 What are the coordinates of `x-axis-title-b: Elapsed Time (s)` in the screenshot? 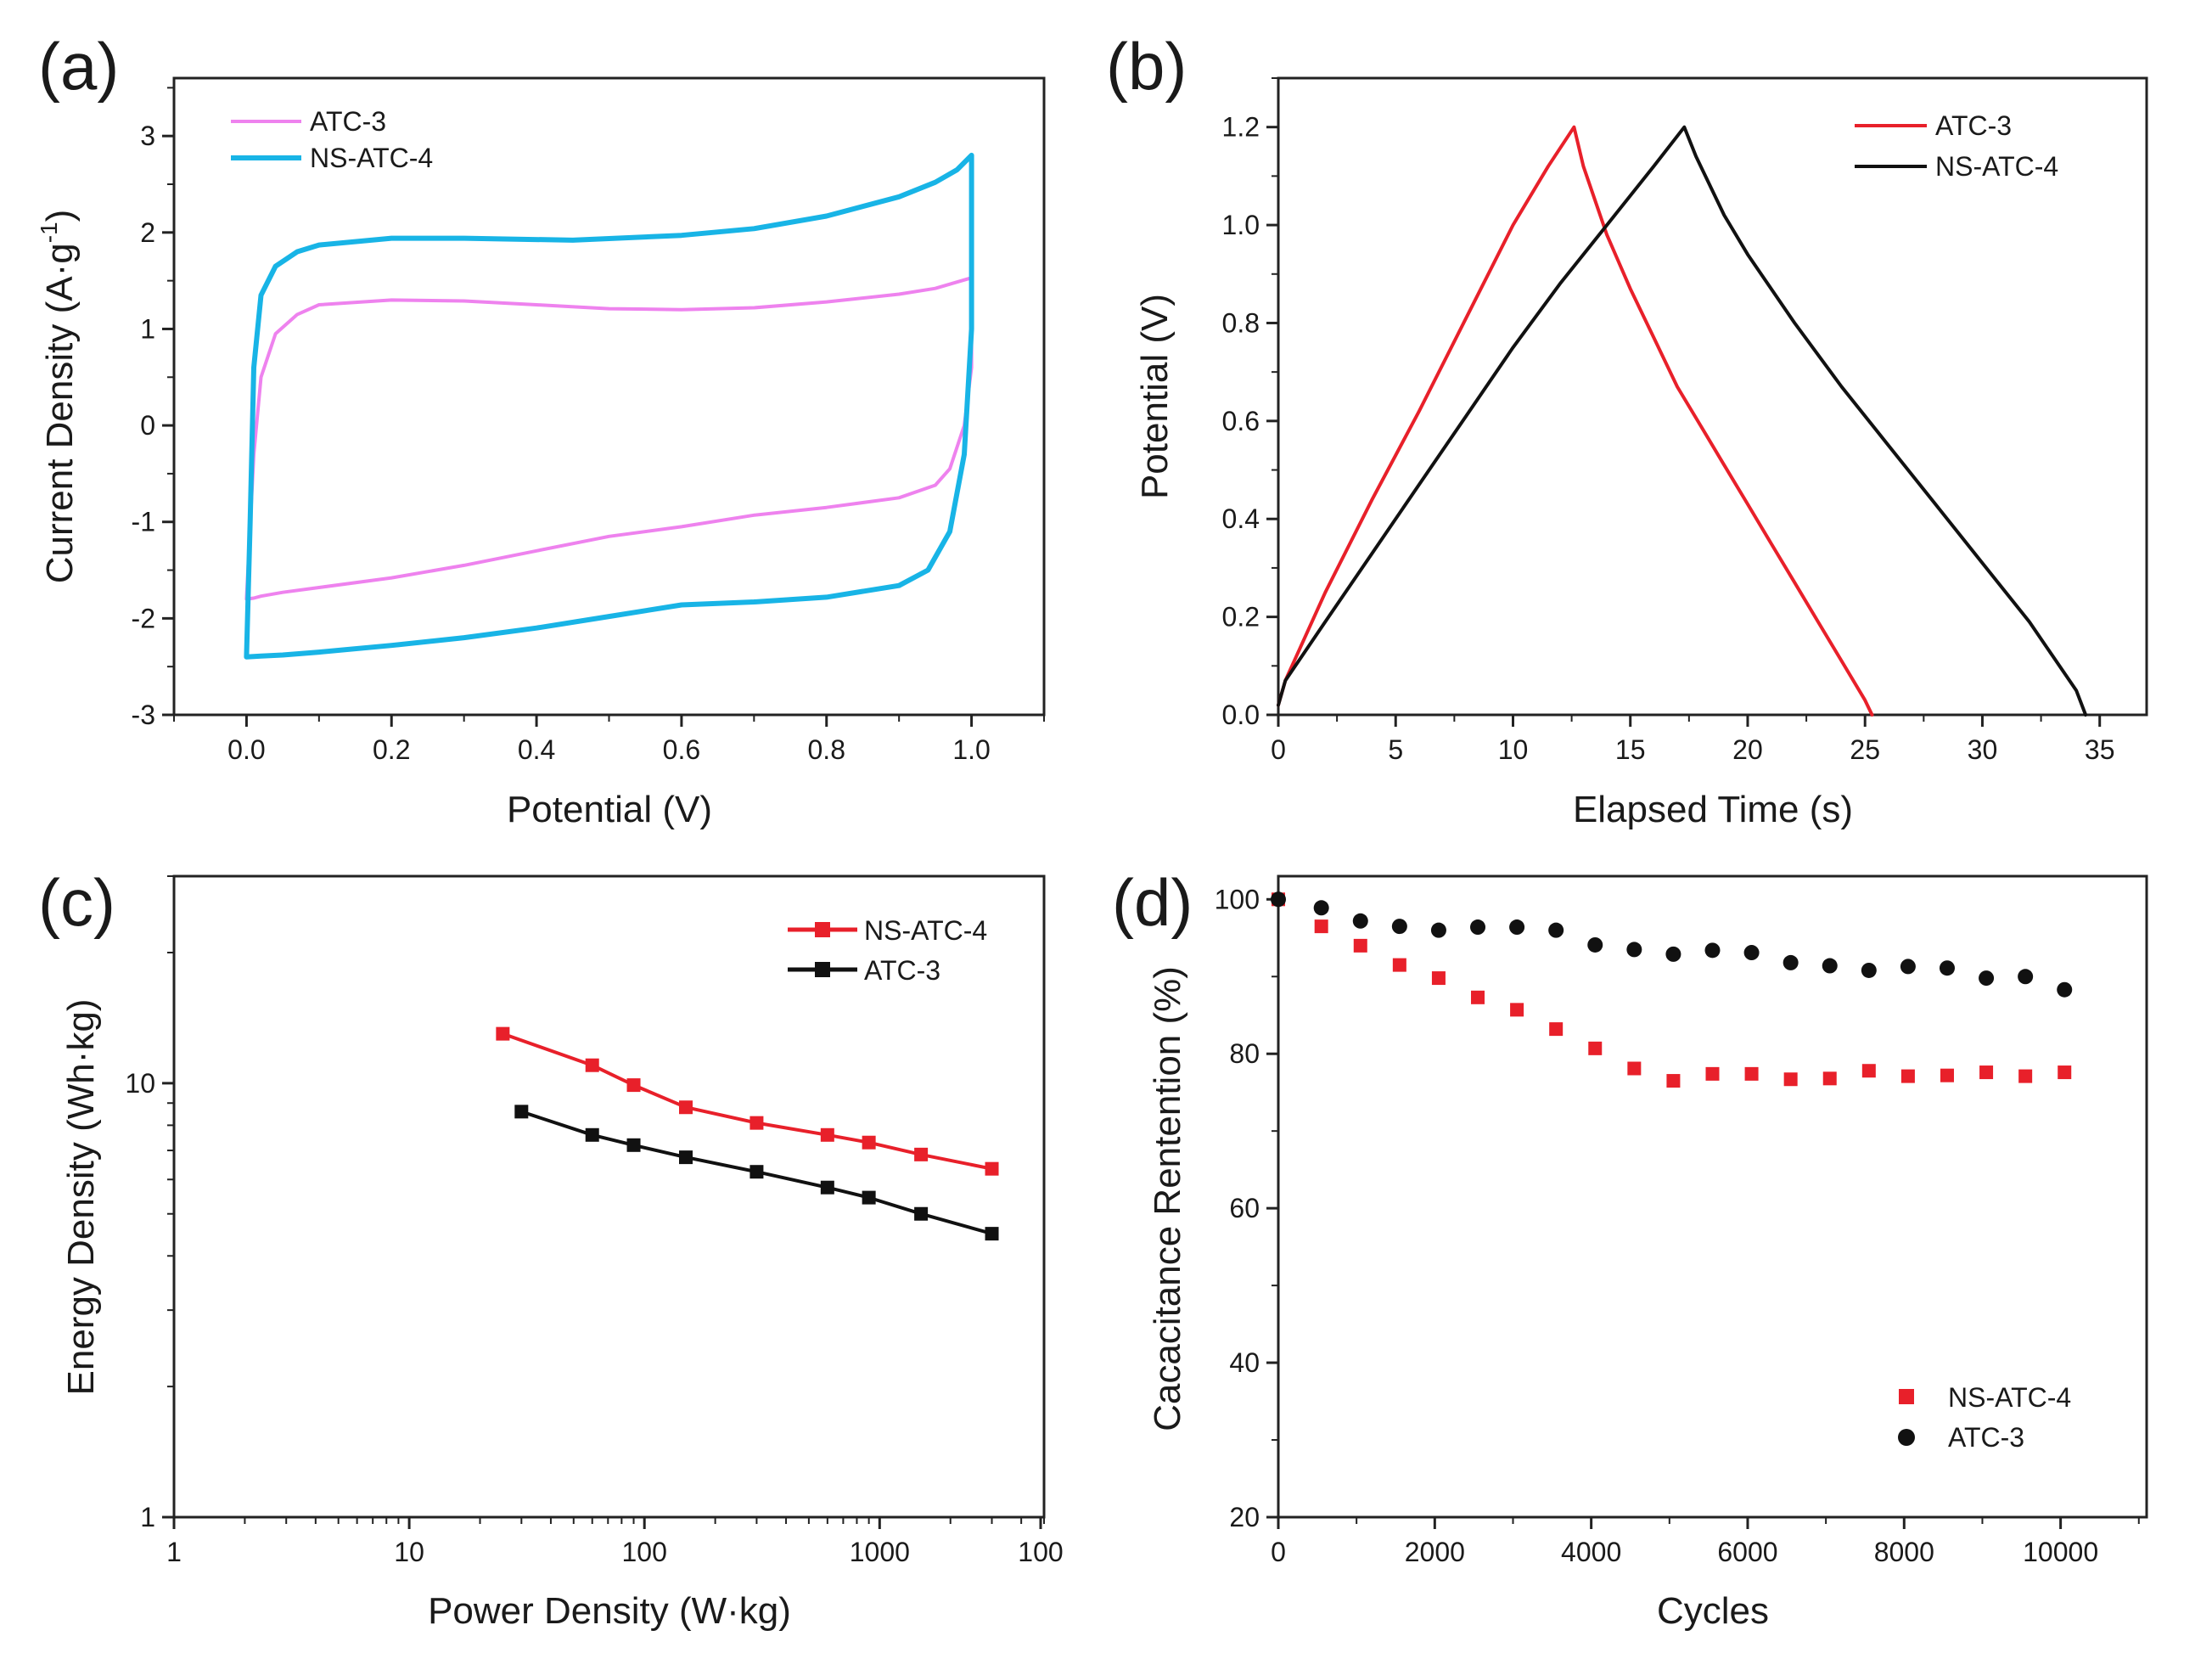 It's located at (1713, 809).